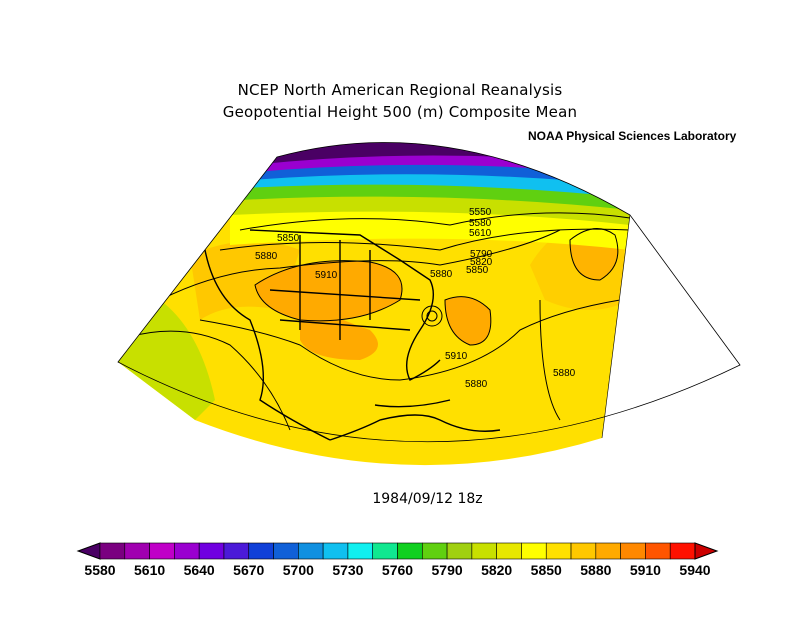 This screenshot has height=619, width=800. What do you see at coordinates (397, 570) in the screenshot?
I see `colorbar-tick-label: 5760` at bounding box center [397, 570].